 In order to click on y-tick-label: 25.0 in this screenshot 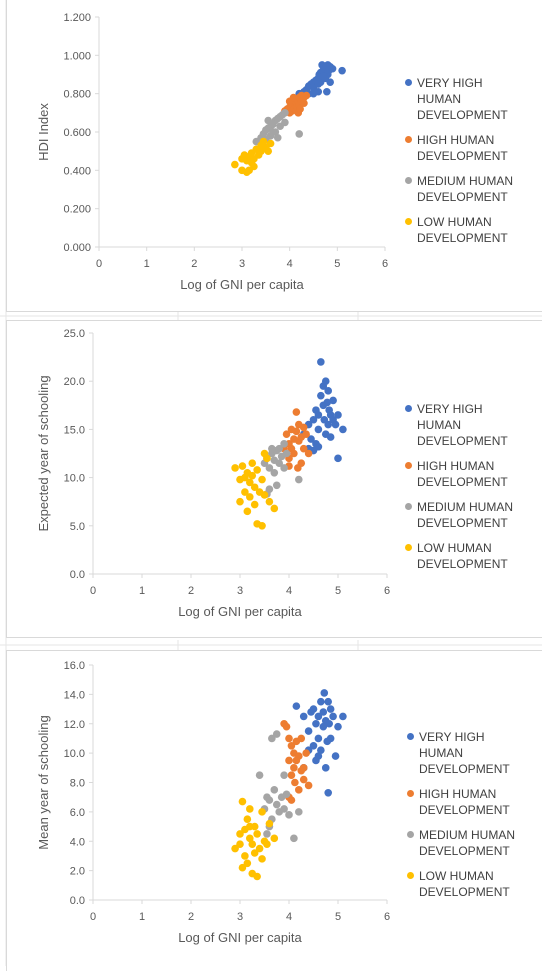, I will do `click(74, 334)`.